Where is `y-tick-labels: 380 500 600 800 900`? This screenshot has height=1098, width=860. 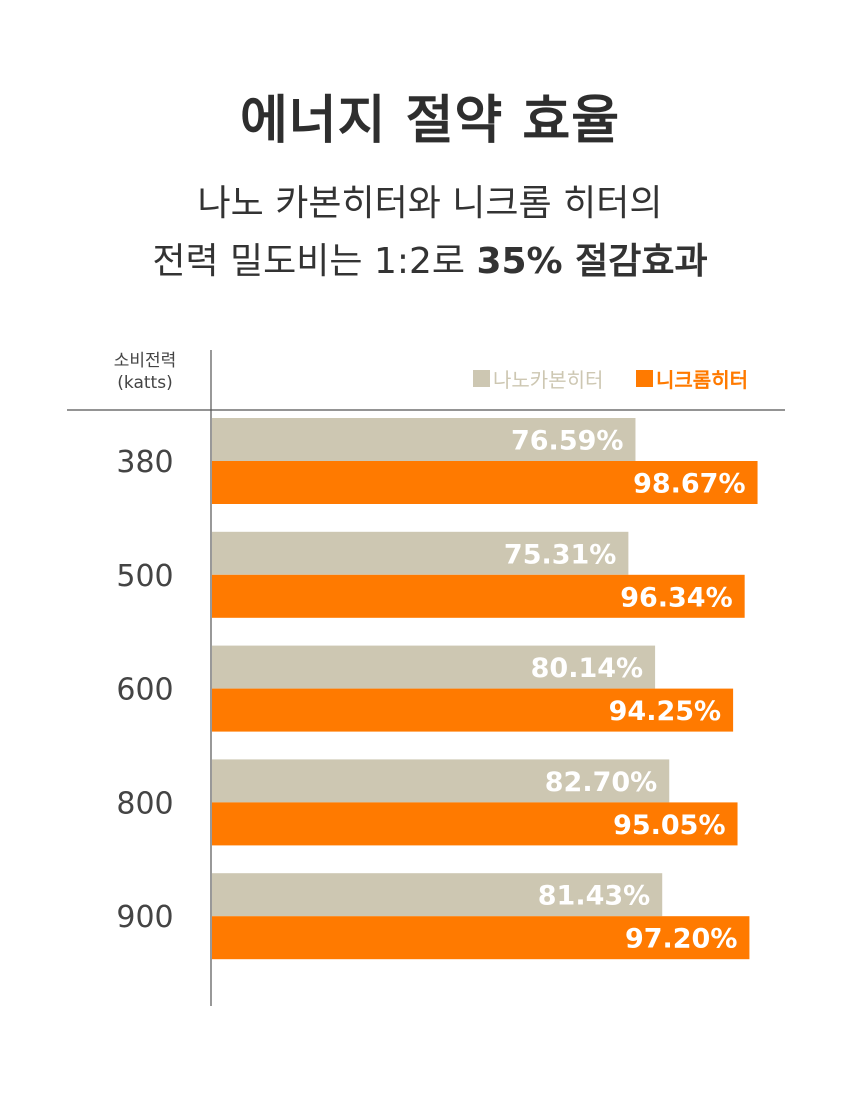 y-tick-labels: 380 500 600 800 900 is located at coordinates (144, 690).